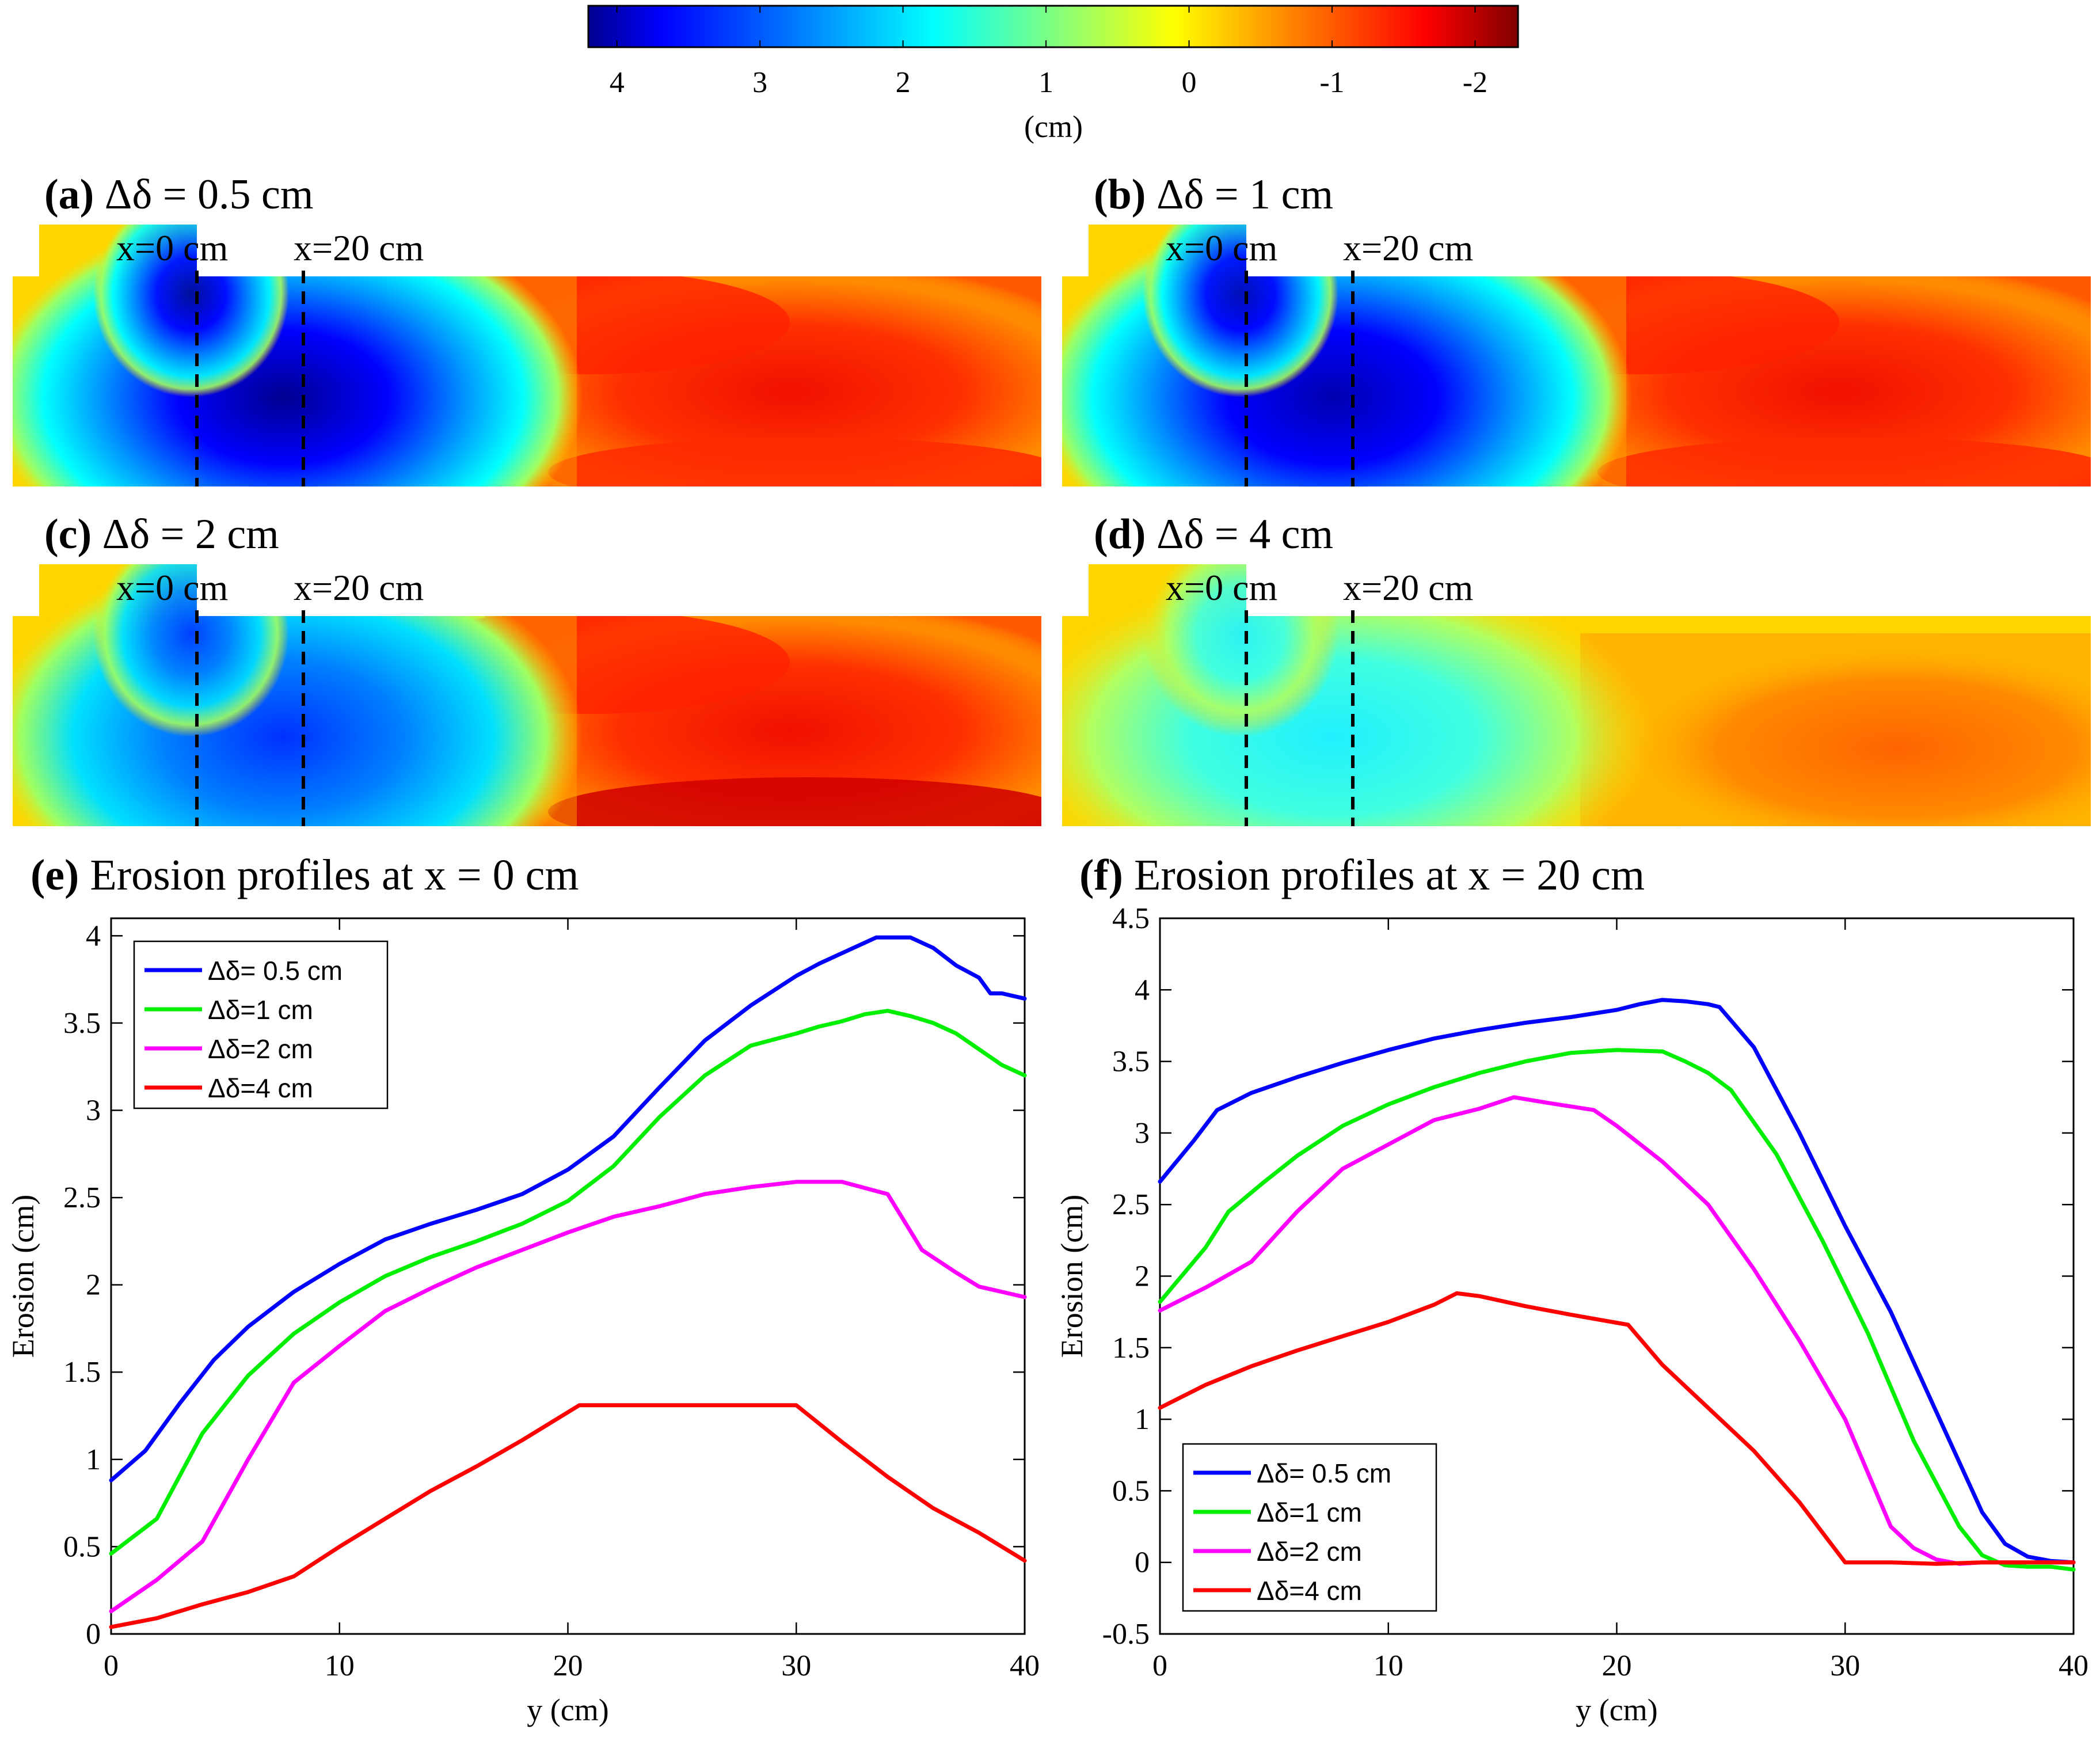  Describe the element at coordinates (1053, 126) in the screenshot. I see `colorbar-unit: (cm)` at that location.